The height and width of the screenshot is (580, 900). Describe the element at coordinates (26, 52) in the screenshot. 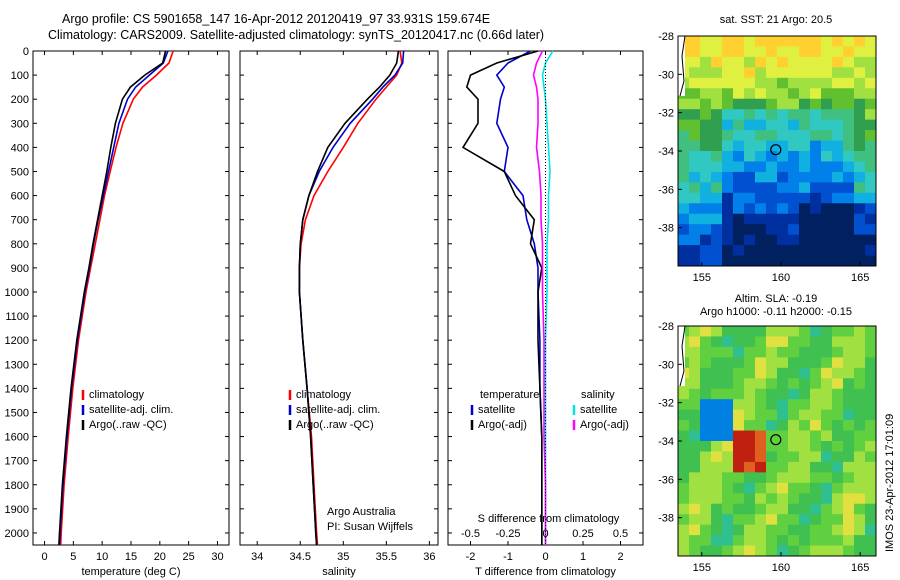

I see `y-tick-label: 0` at that location.